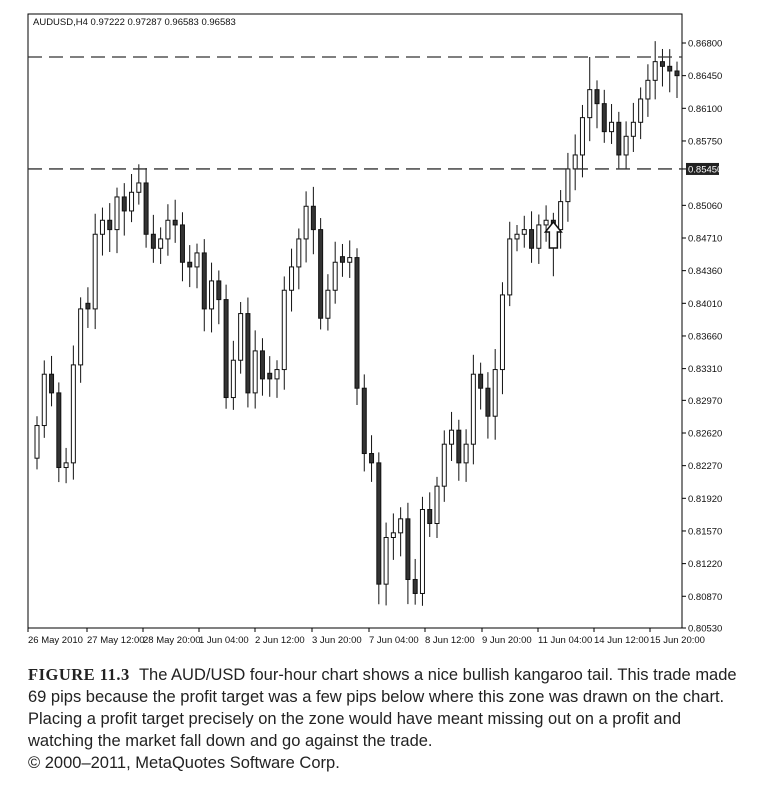 Image resolution: width=763 pixels, height=802 pixels. Describe the element at coordinates (705, 629) in the screenshot. I see `y-tick-label: 0.80530` at that location.